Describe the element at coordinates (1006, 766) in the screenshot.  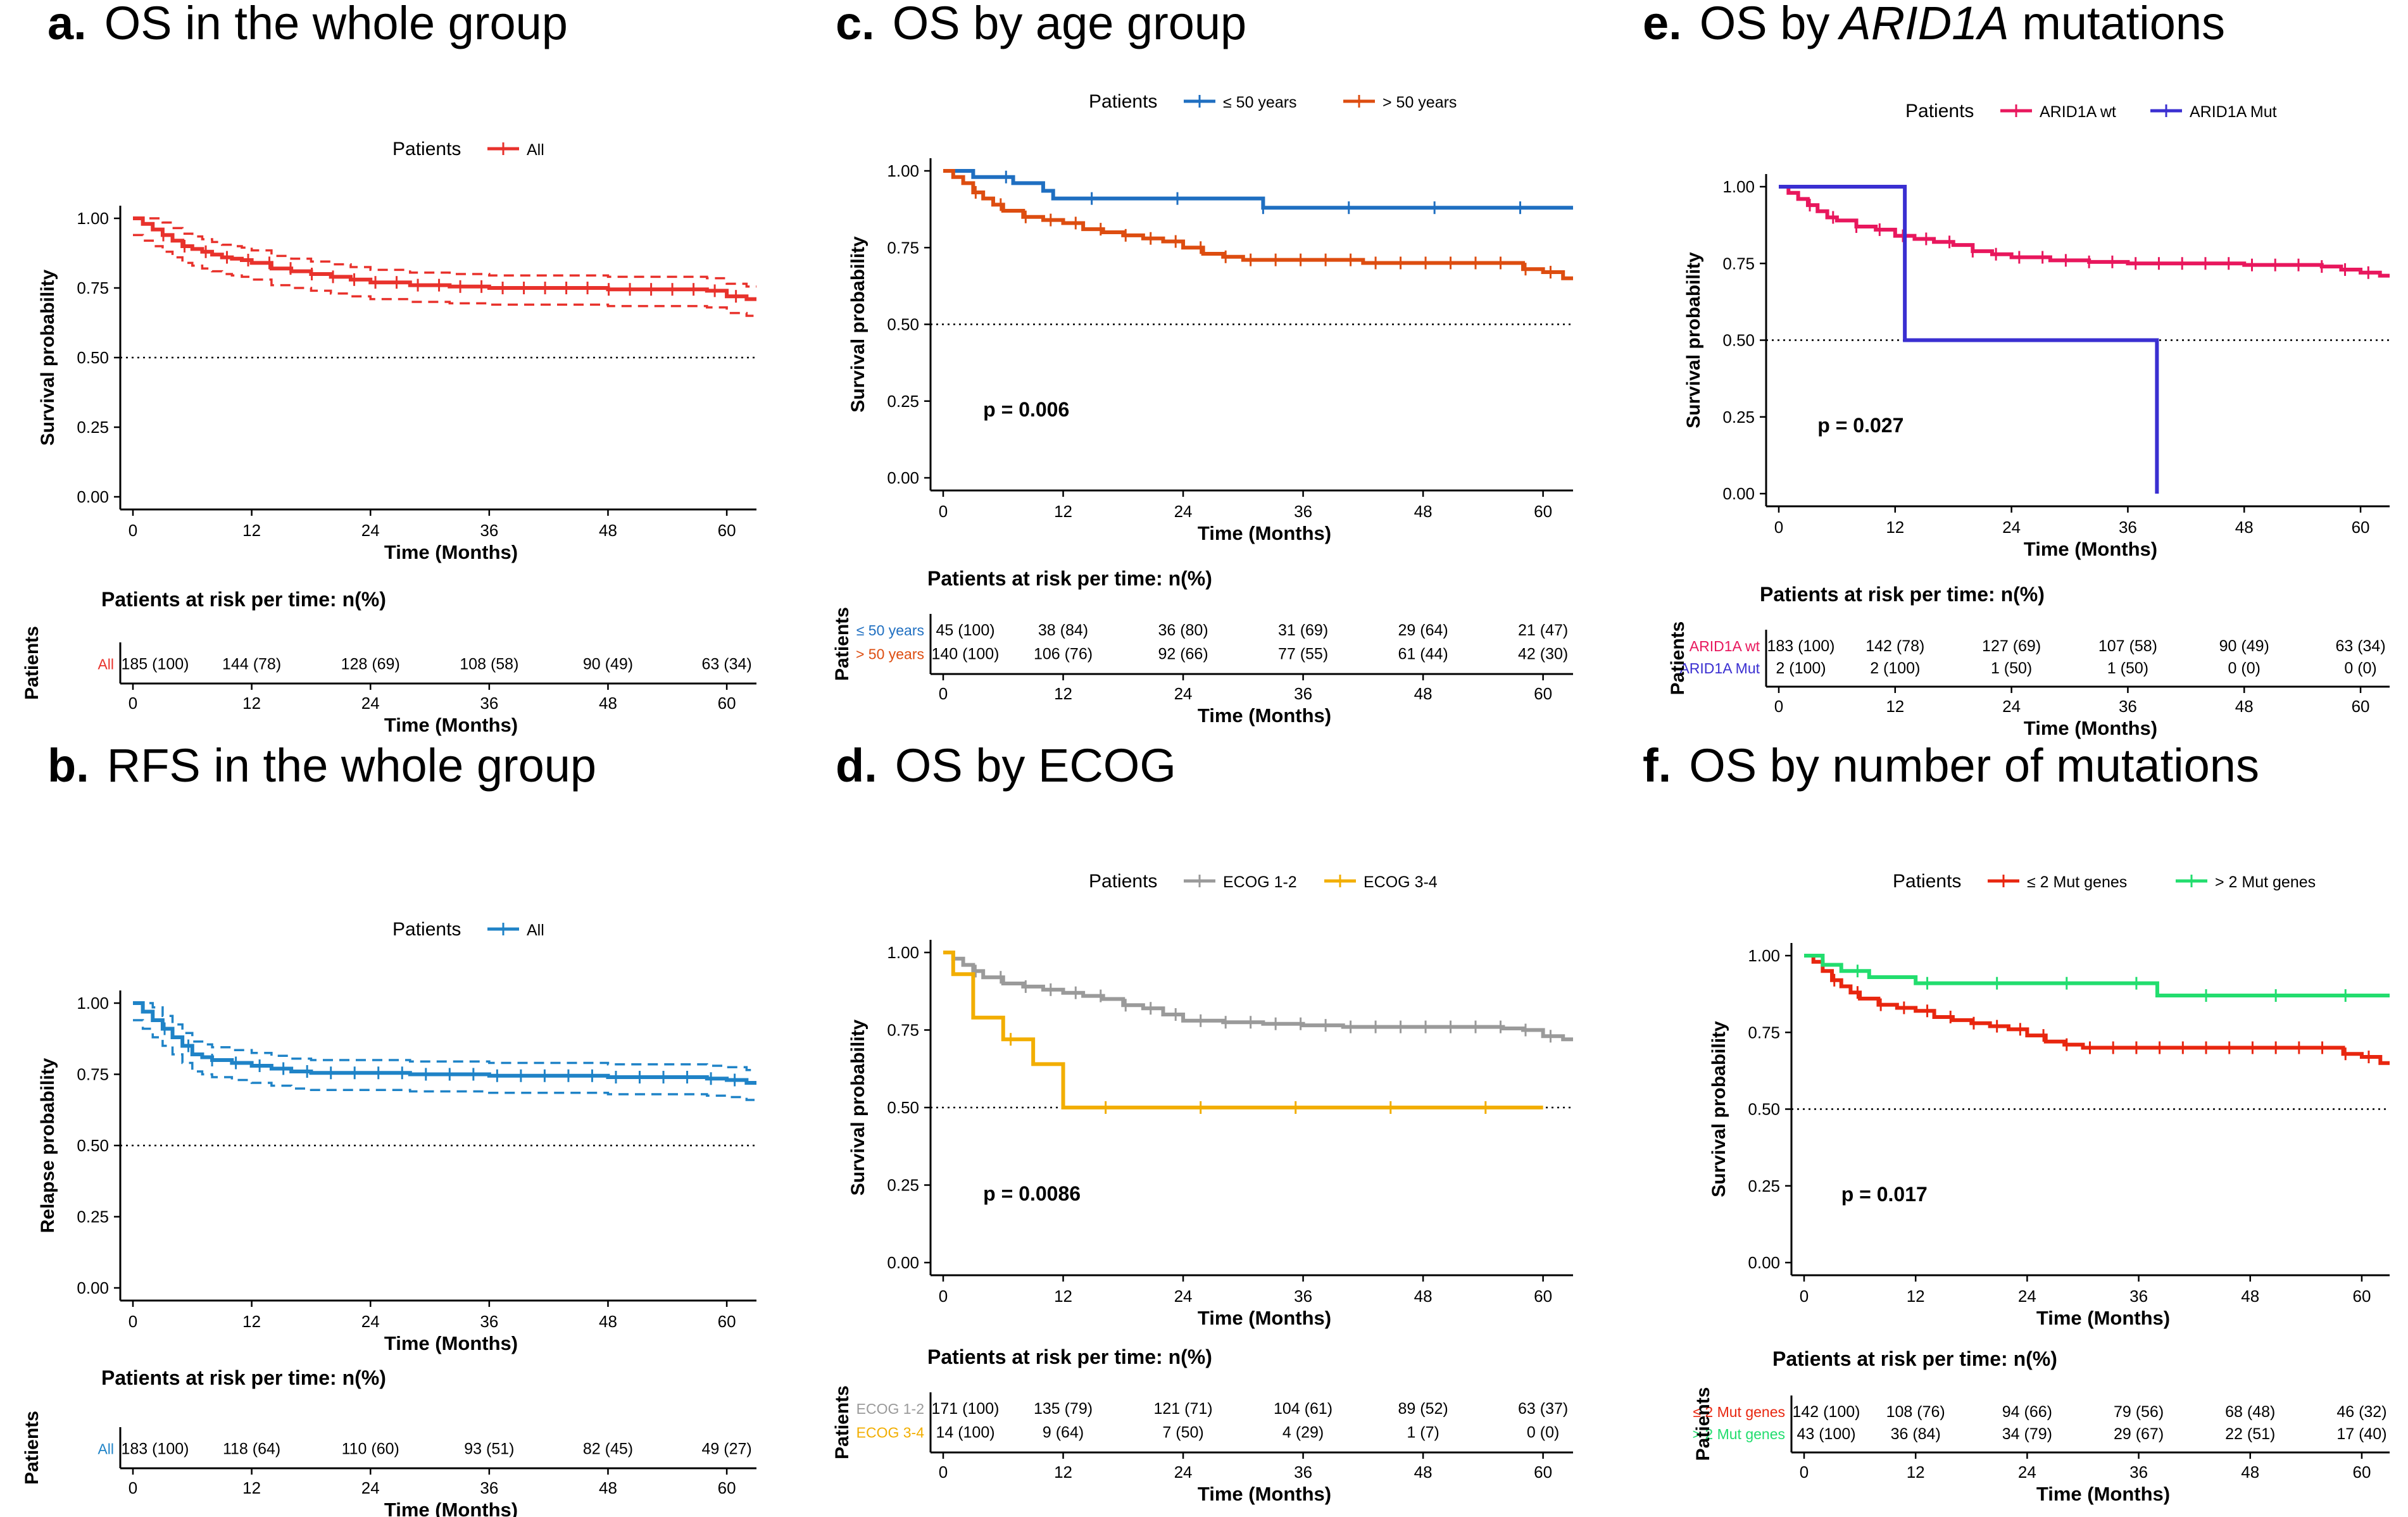
I see `panel-title-d: d. OS by ECOG` at that location.